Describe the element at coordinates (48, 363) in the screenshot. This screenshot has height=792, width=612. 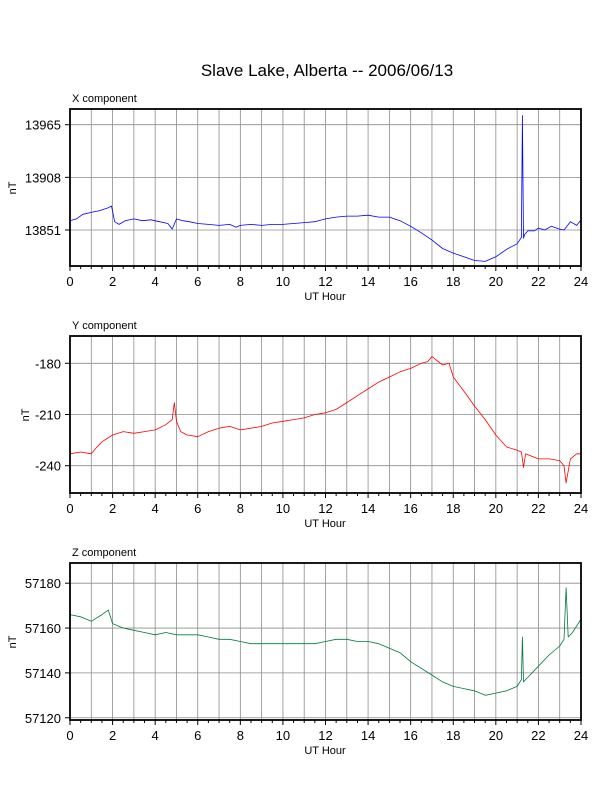
I see `y-tick-label: -180` at that location.